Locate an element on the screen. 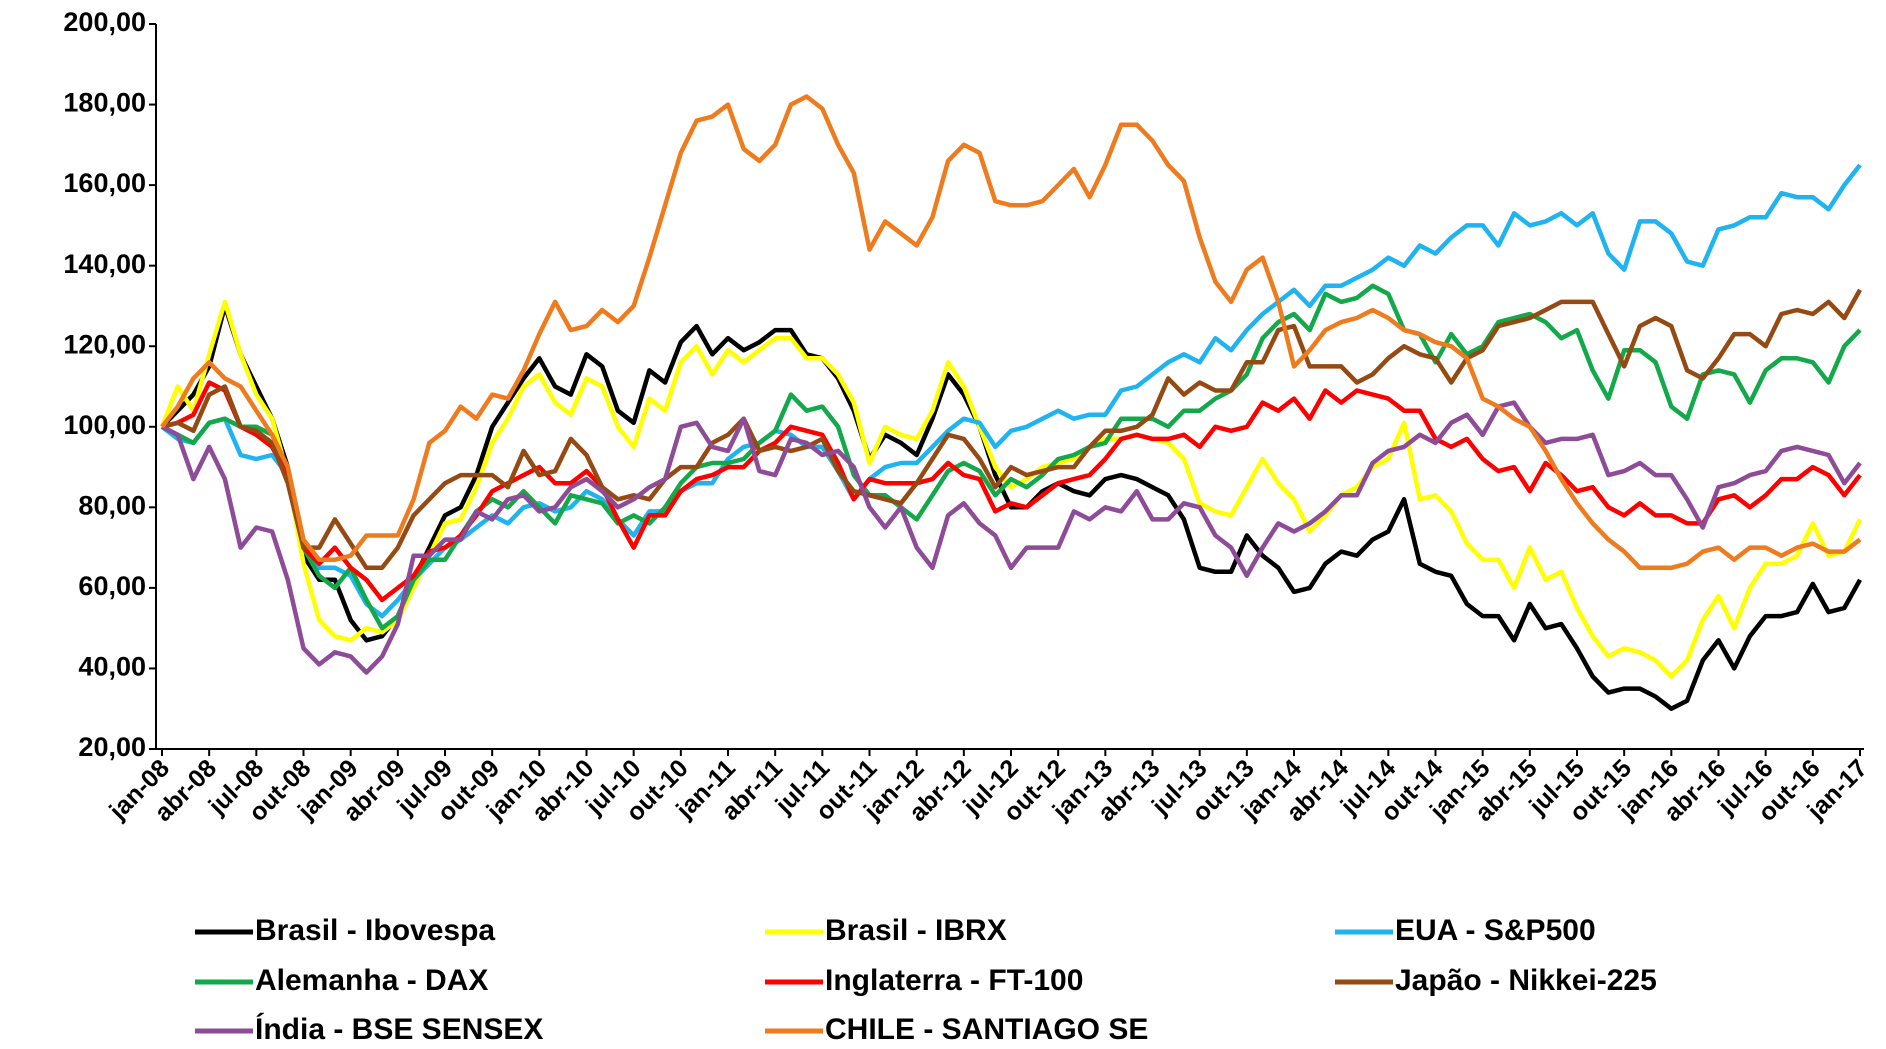  legend-label: Inglaterra - FT-100 is located at coordinates (954, 980).